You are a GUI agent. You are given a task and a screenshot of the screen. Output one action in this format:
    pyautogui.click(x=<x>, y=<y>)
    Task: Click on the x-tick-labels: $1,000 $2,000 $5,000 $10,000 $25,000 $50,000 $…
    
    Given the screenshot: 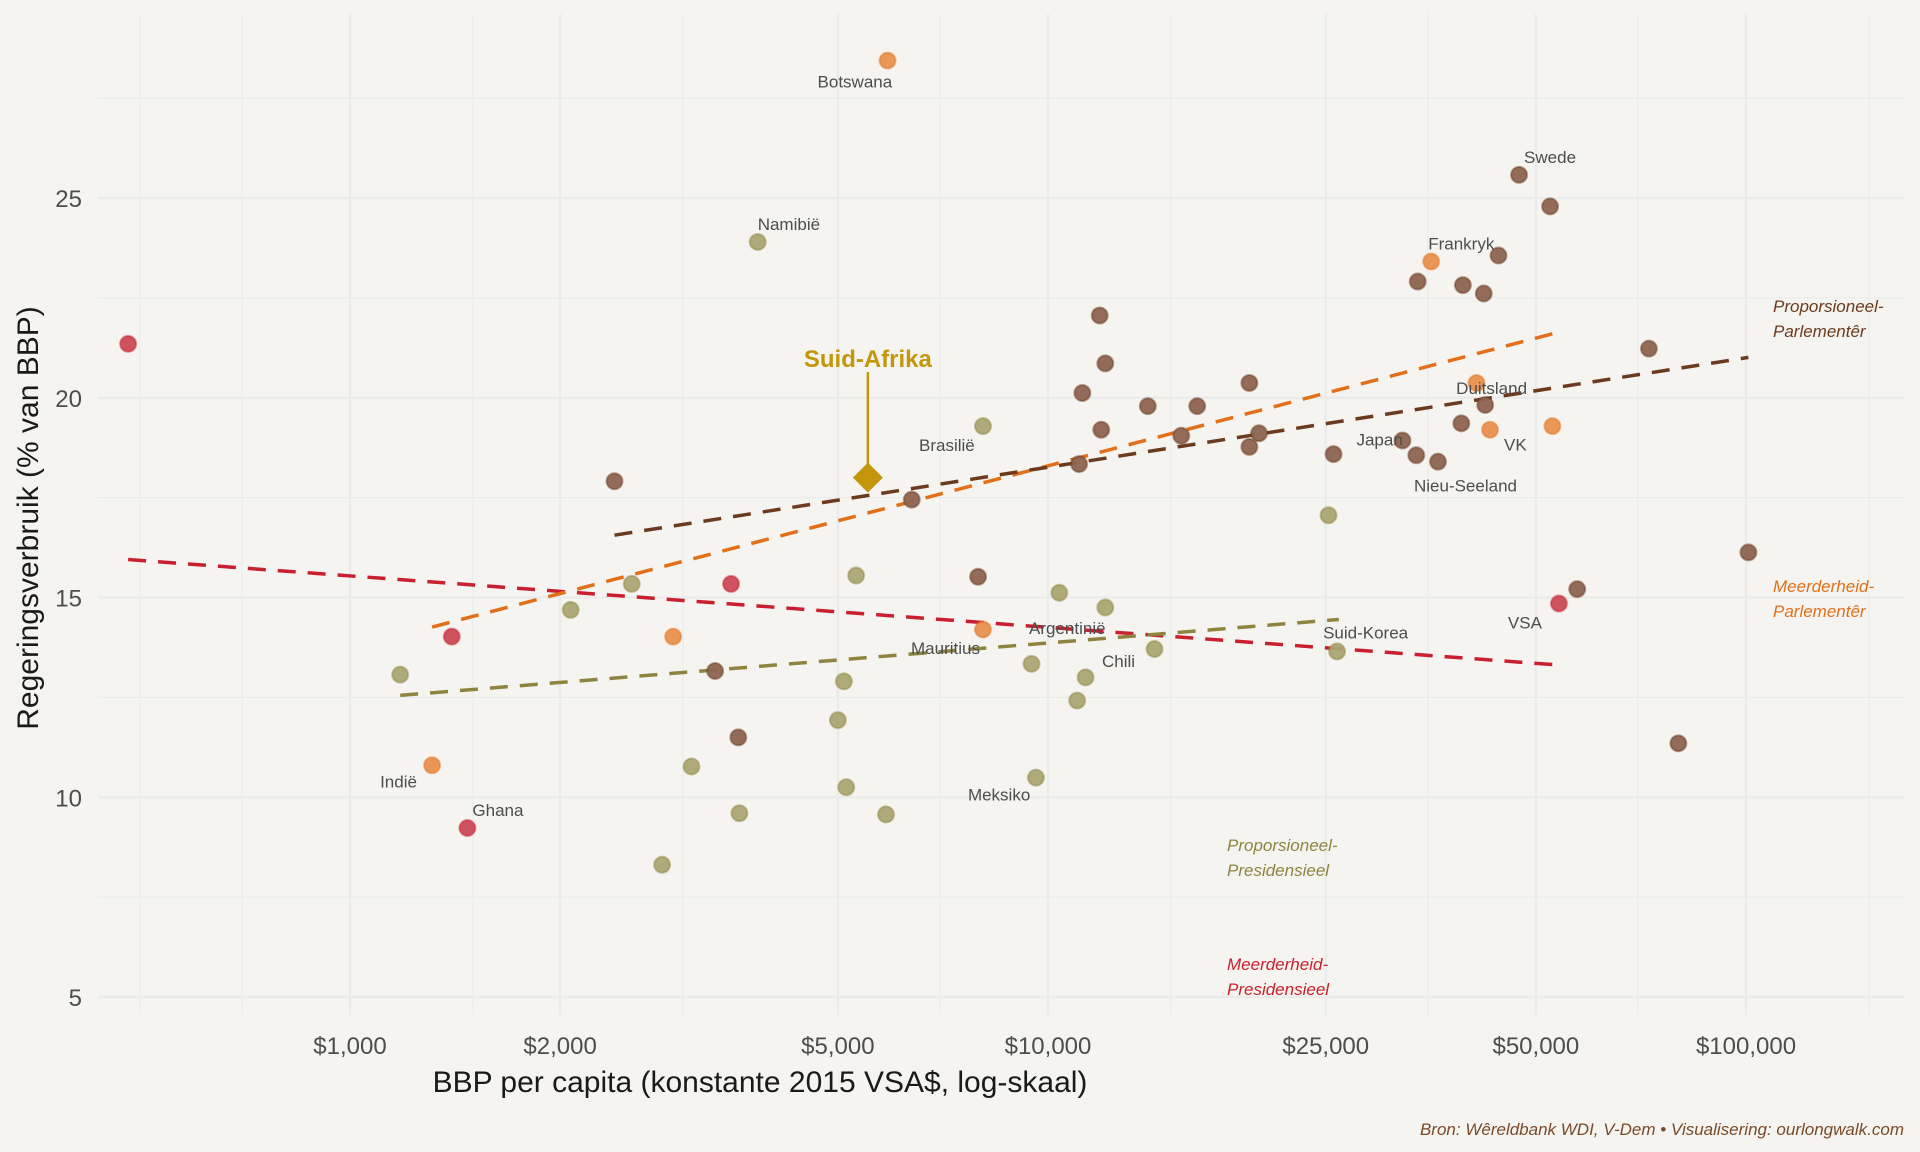 What is the action you would take?
    pyautogui.click(x=1054, y=1046)
    